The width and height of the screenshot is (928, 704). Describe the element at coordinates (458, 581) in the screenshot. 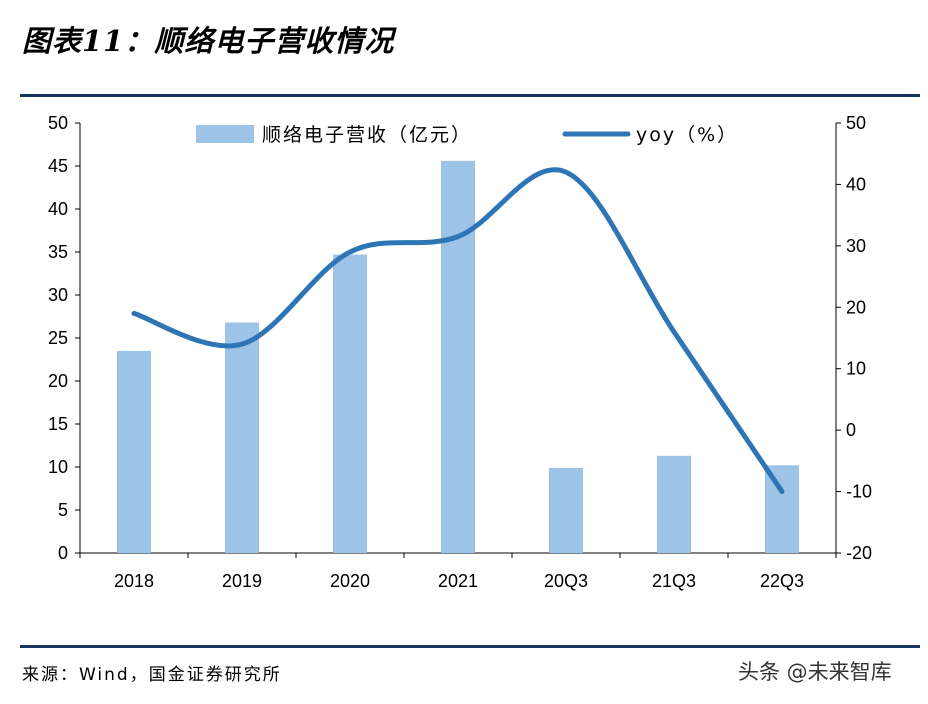

I see `x-tick-label: 2021` at that location.